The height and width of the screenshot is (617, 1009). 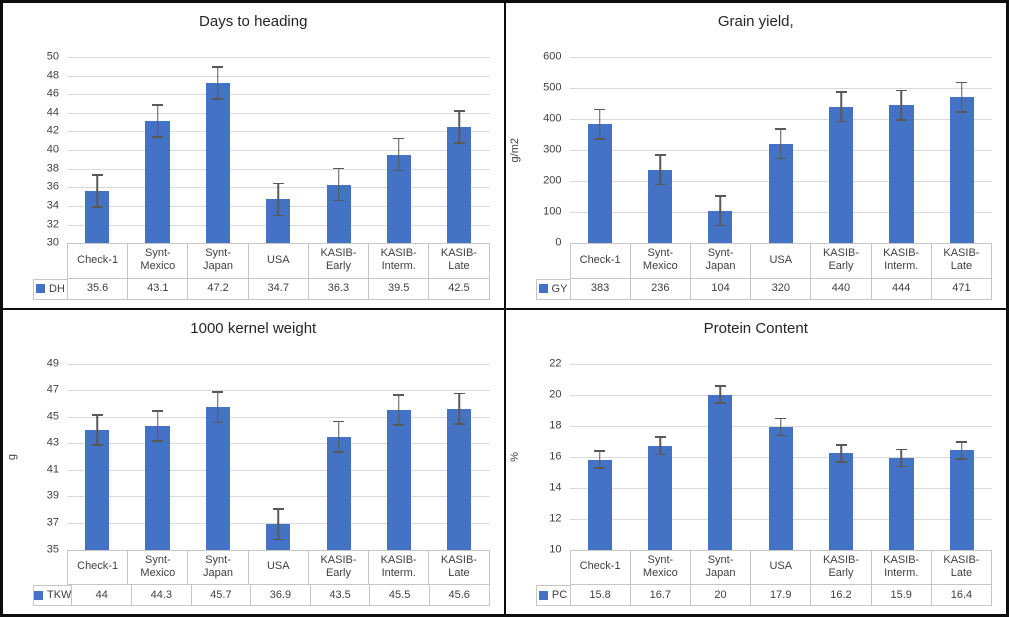 What do you see at coordinates (558, 242) in the screenshot?
I see `y-tick-label: 0` at bounding box center [558, 242].